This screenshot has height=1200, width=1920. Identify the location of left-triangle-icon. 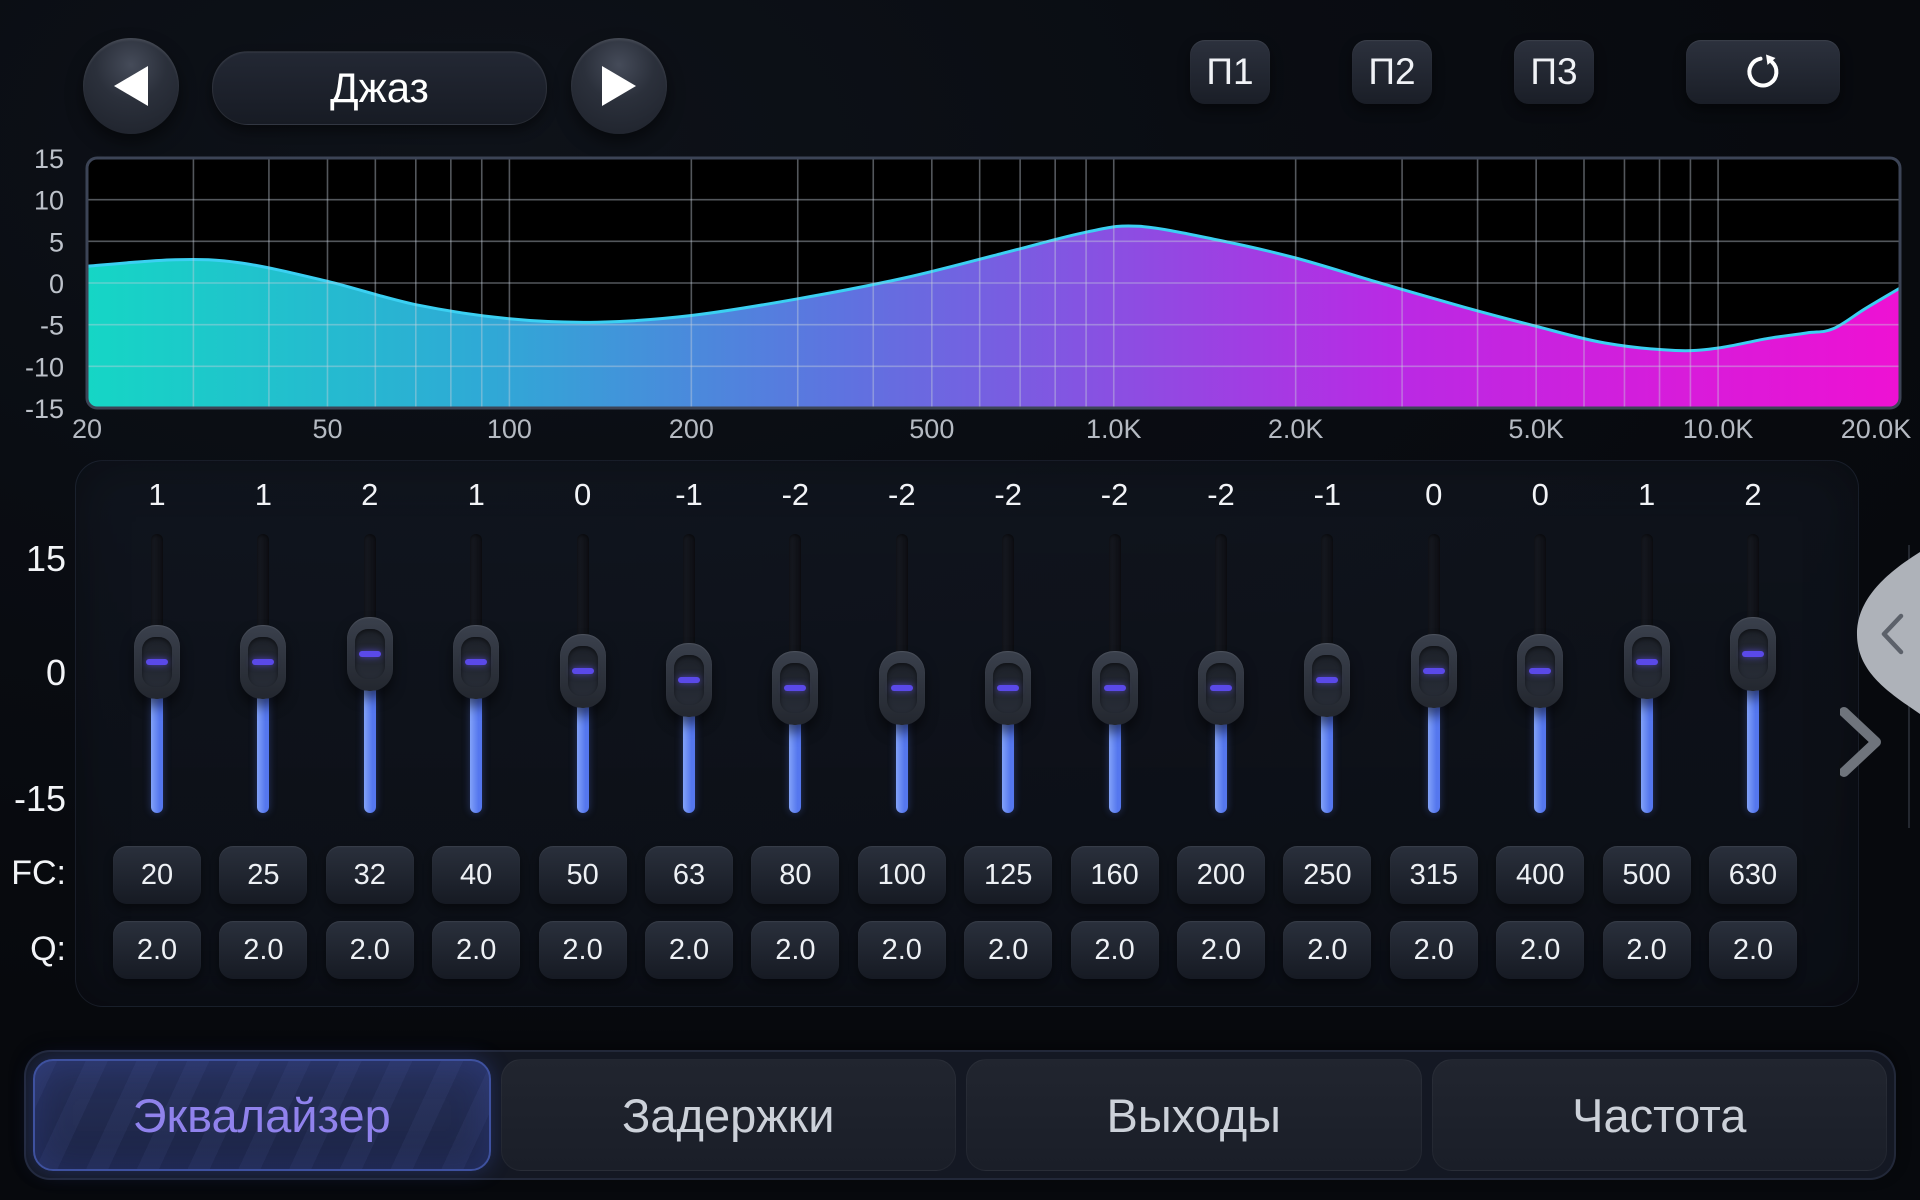
(131, 86).